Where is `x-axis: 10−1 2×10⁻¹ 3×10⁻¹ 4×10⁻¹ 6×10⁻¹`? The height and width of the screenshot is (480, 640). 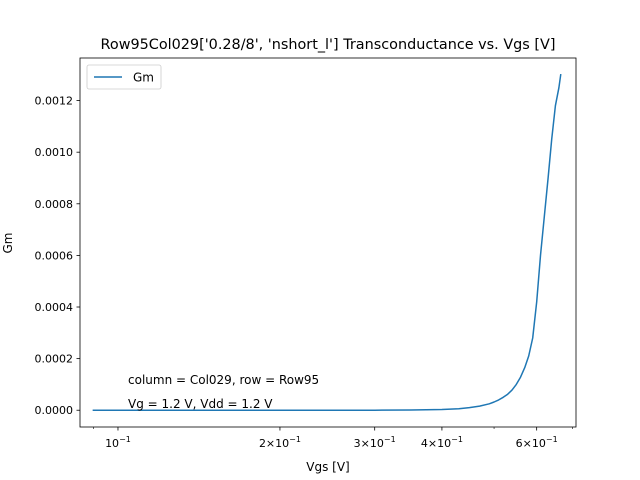 x-axis: 10−1 2×10⁻¹ 3×10⁻¹ 4×10⁻¹ 6×10⁻¹ is located at coordinates (333, 438).